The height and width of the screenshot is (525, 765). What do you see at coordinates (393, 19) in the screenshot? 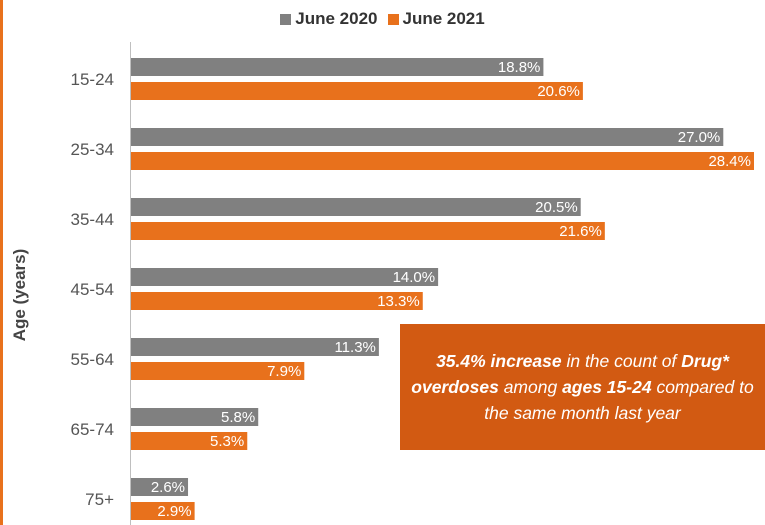
I see `legend-swatch-june-2021` at bounding box center [393, 19].